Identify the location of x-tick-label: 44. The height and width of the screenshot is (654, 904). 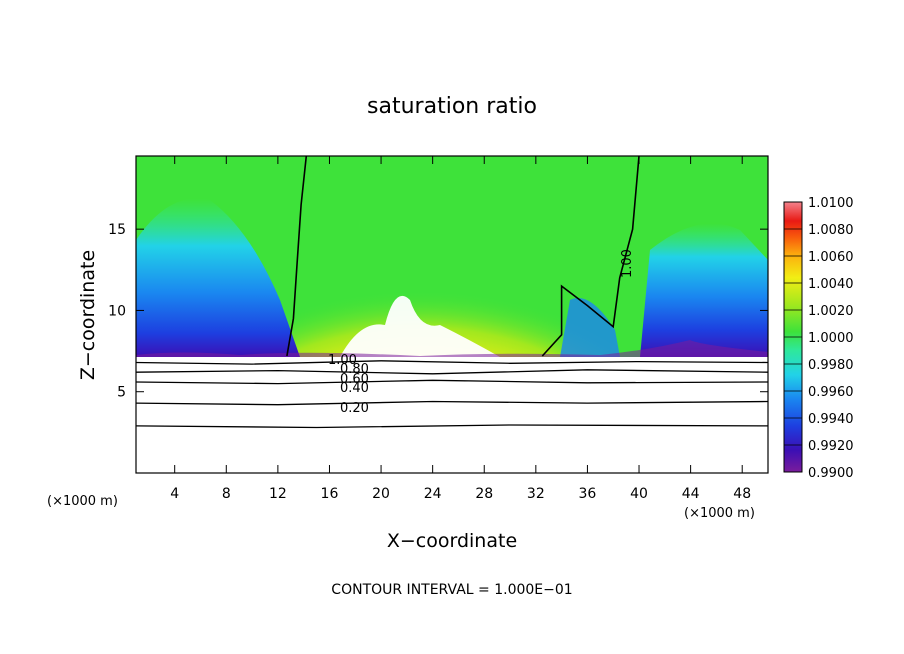
(691, 494).